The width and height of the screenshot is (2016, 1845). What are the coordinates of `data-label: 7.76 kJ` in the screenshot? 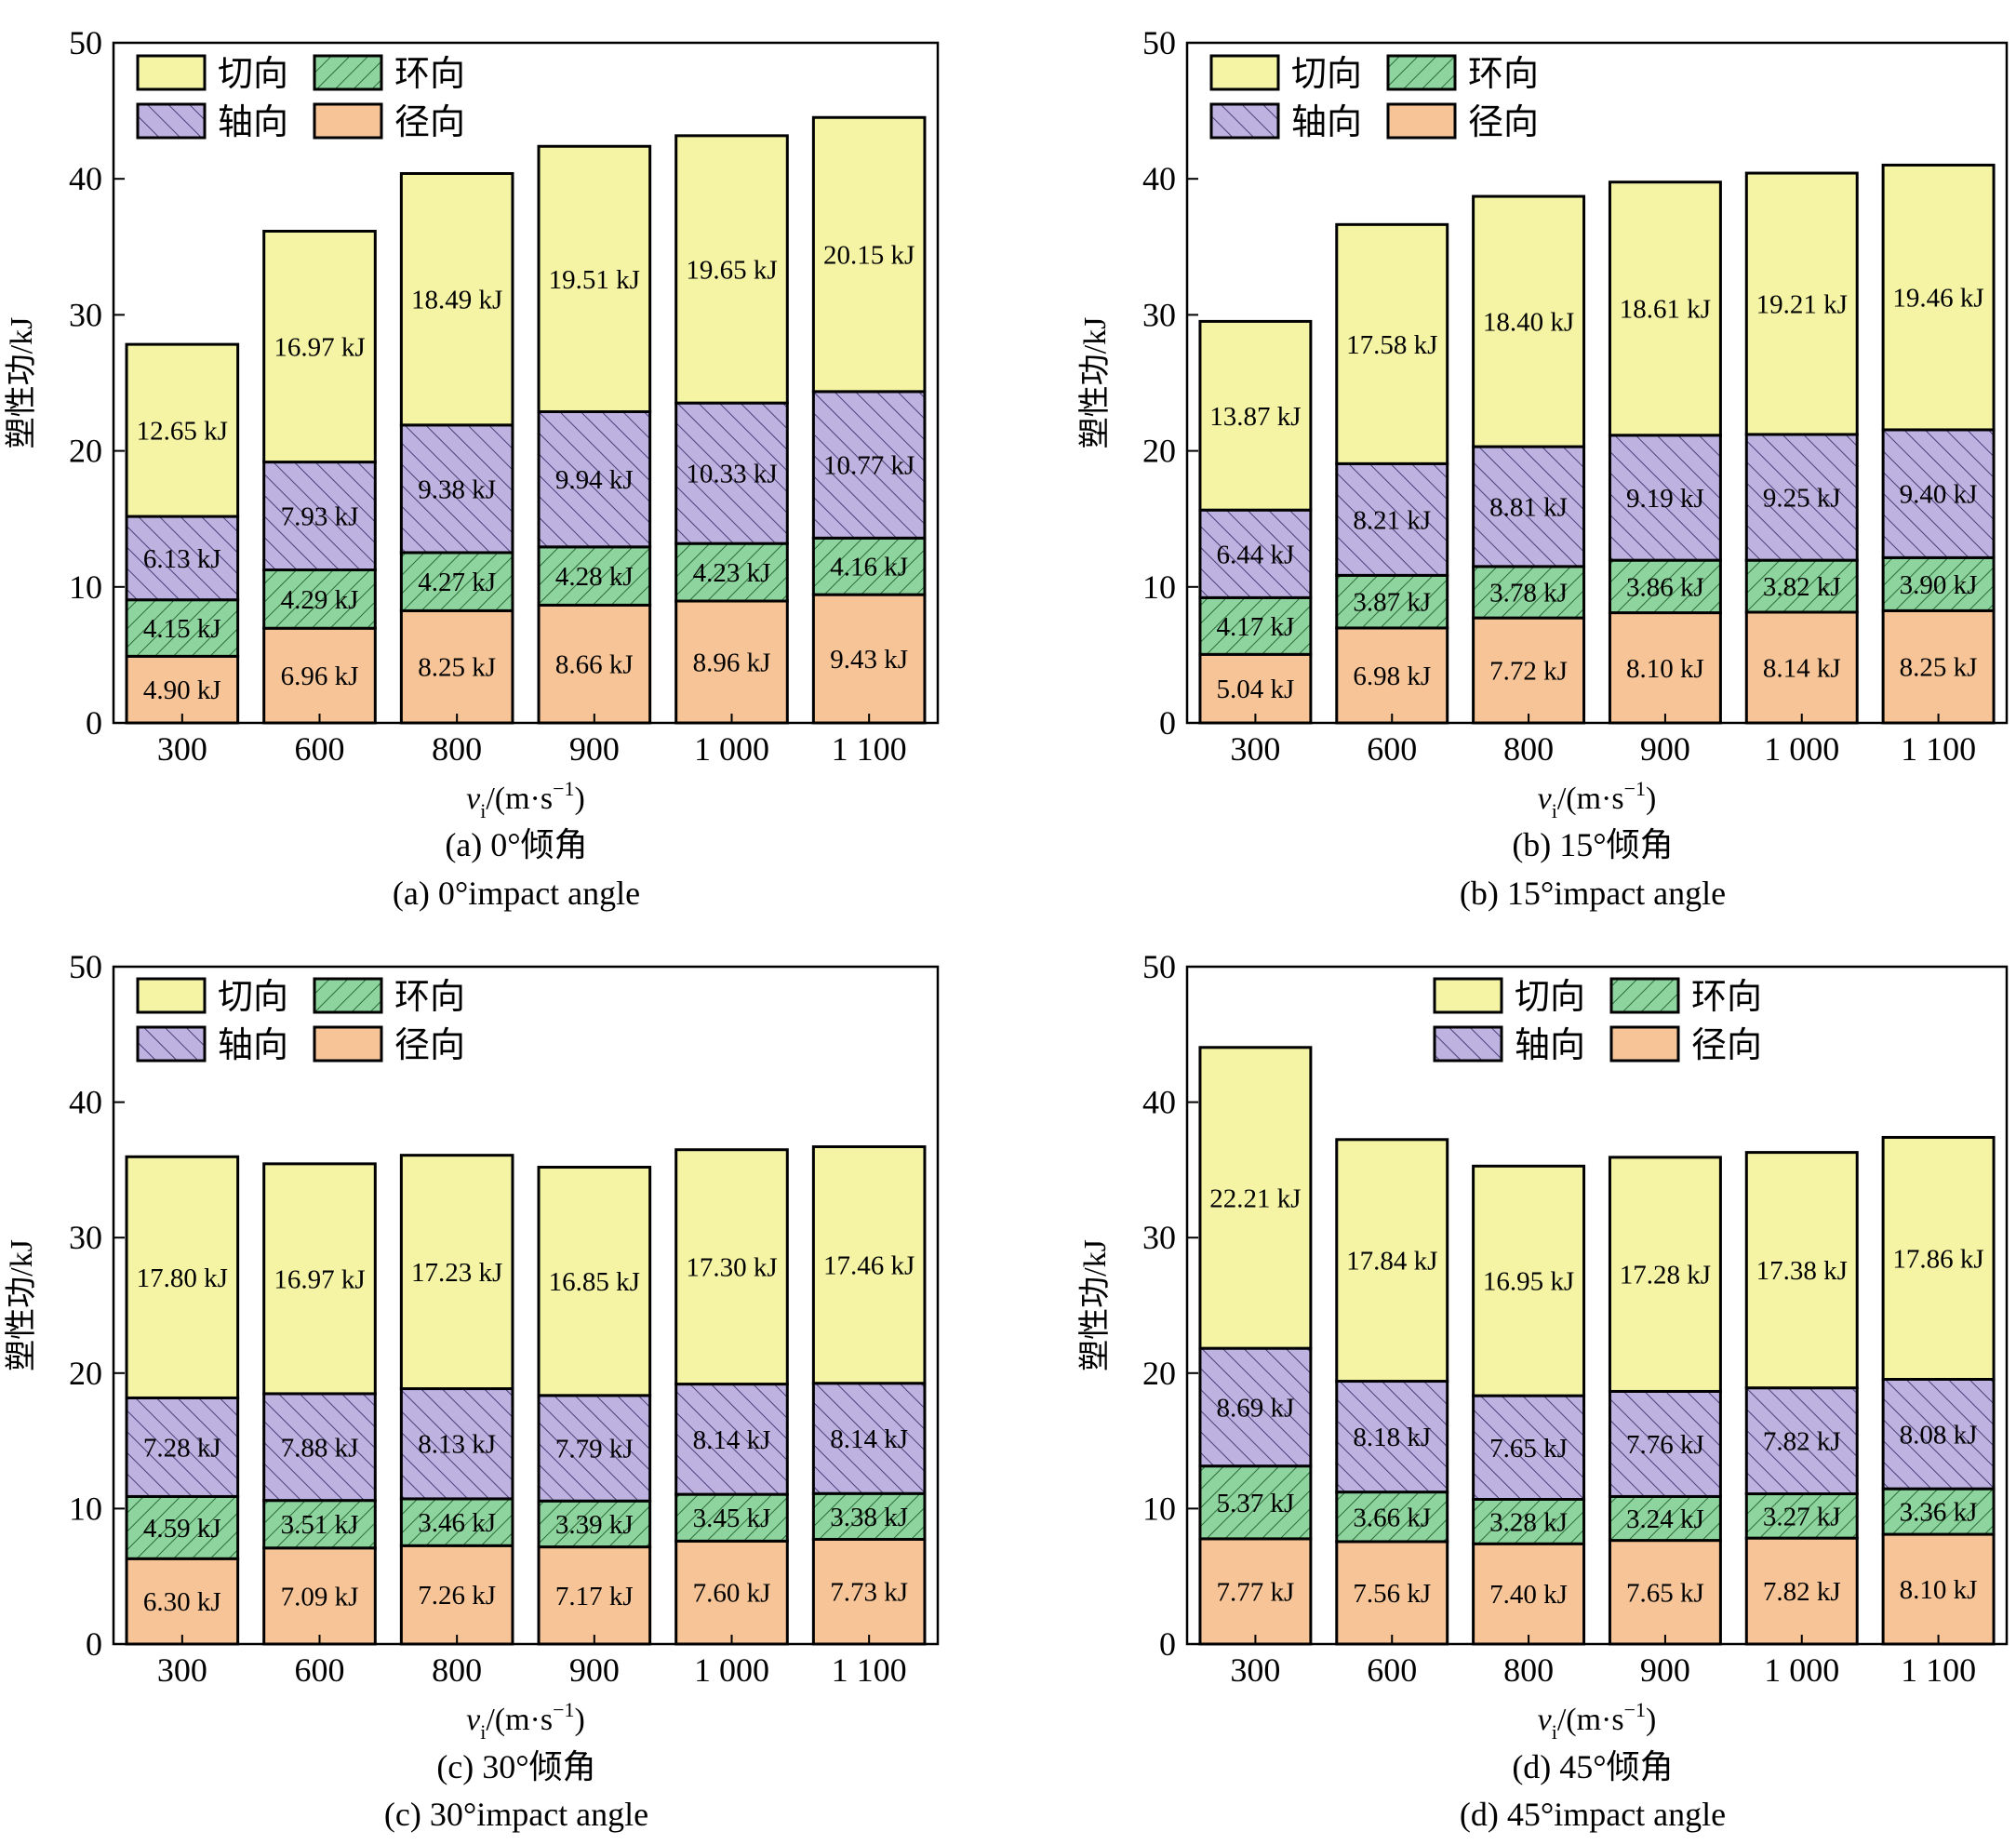 It's located at (1665, 1445).